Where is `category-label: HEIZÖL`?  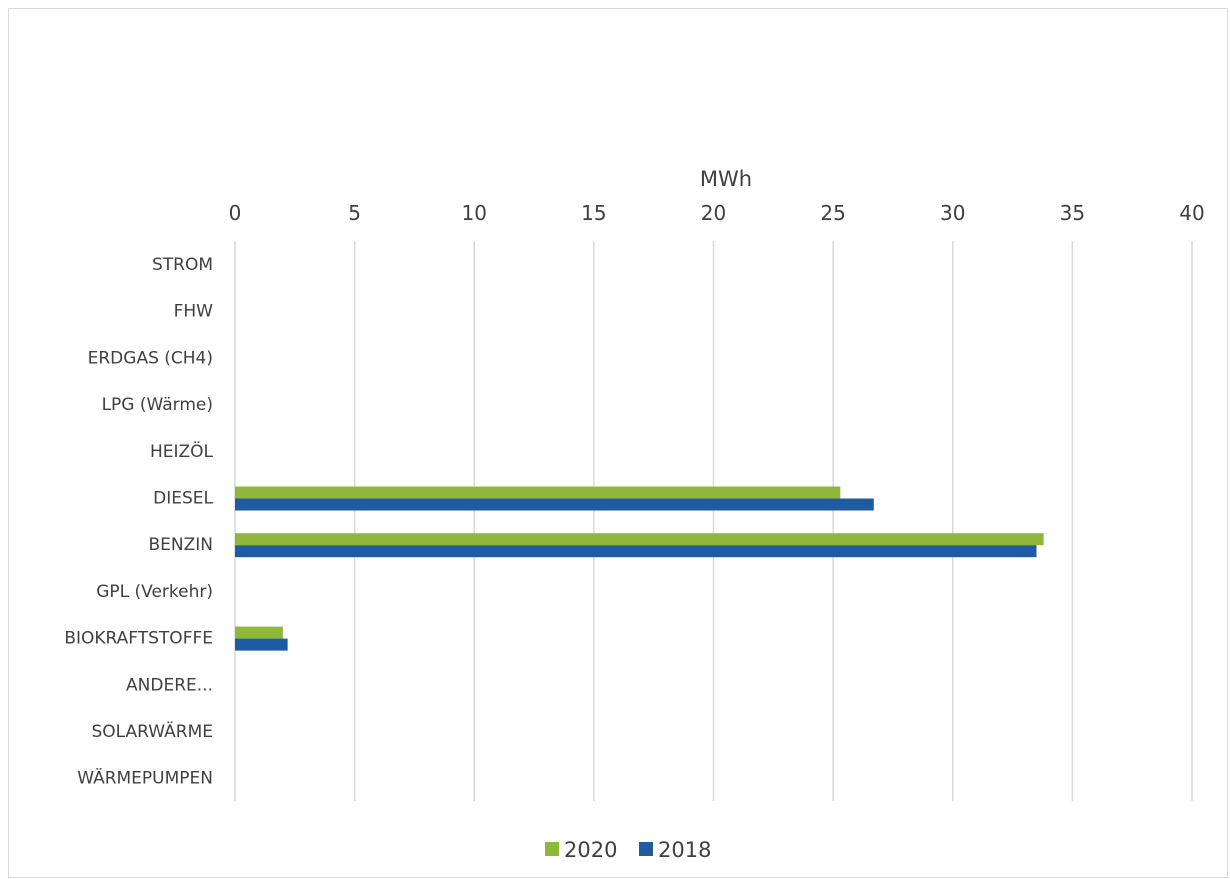 category-label: HEIZÖL is located at coordinates (182, 451).